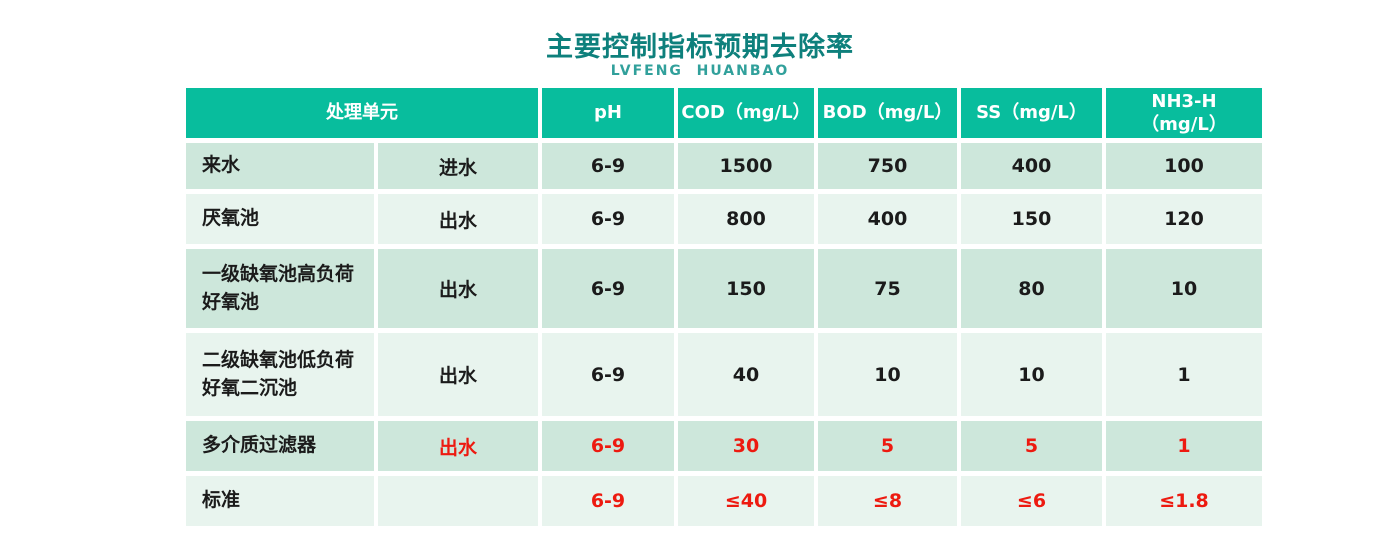 This screenshot has width=1400, height=554. I want to click on row5-bod: 5, so click(887, 446).